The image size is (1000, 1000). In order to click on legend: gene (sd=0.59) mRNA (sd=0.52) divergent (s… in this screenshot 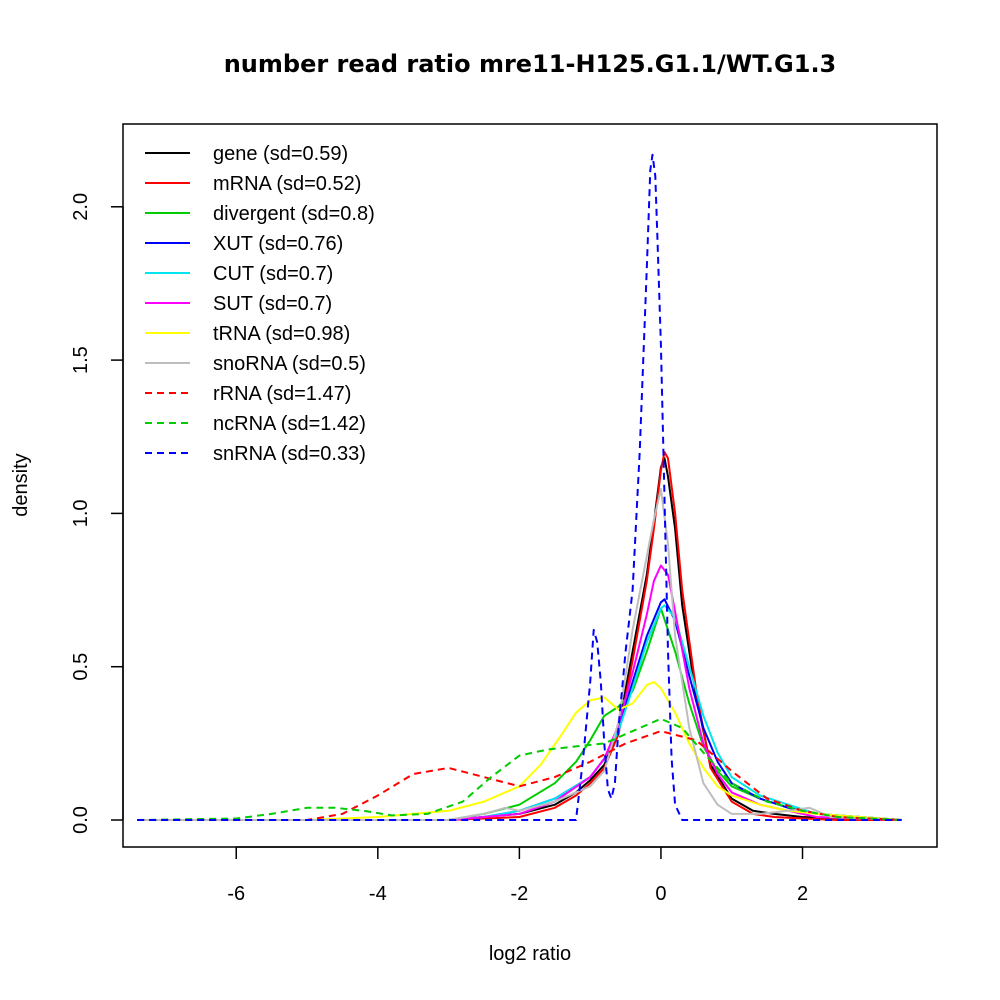, I will do `click(260, 304)`.